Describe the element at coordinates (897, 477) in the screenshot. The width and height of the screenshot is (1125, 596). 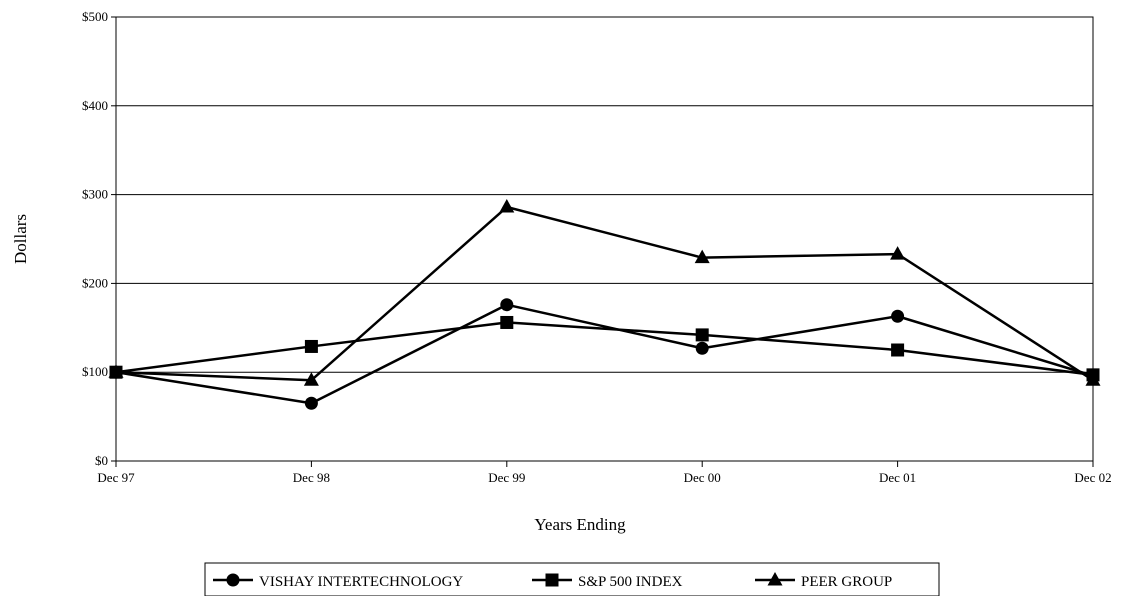
I see `x-tick-label: Dec 01` at that location.